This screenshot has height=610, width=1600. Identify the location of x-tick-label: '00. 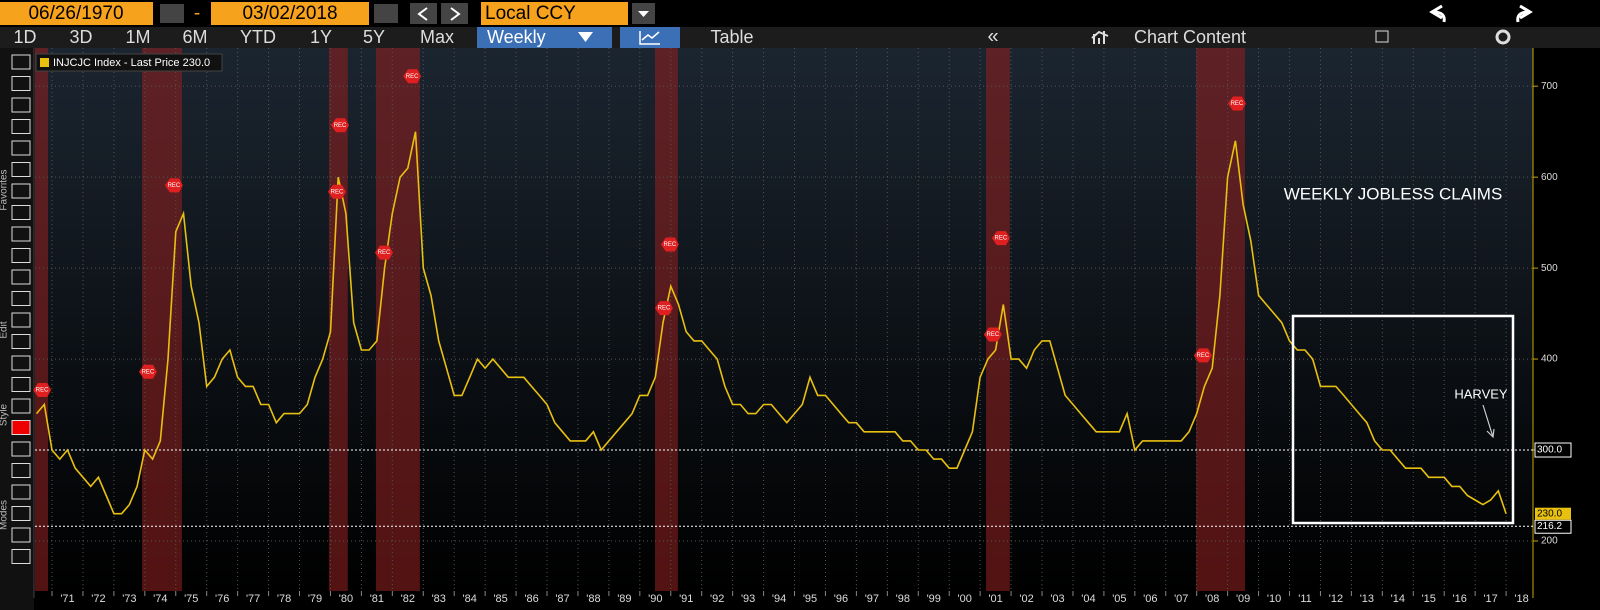
(965, 599).